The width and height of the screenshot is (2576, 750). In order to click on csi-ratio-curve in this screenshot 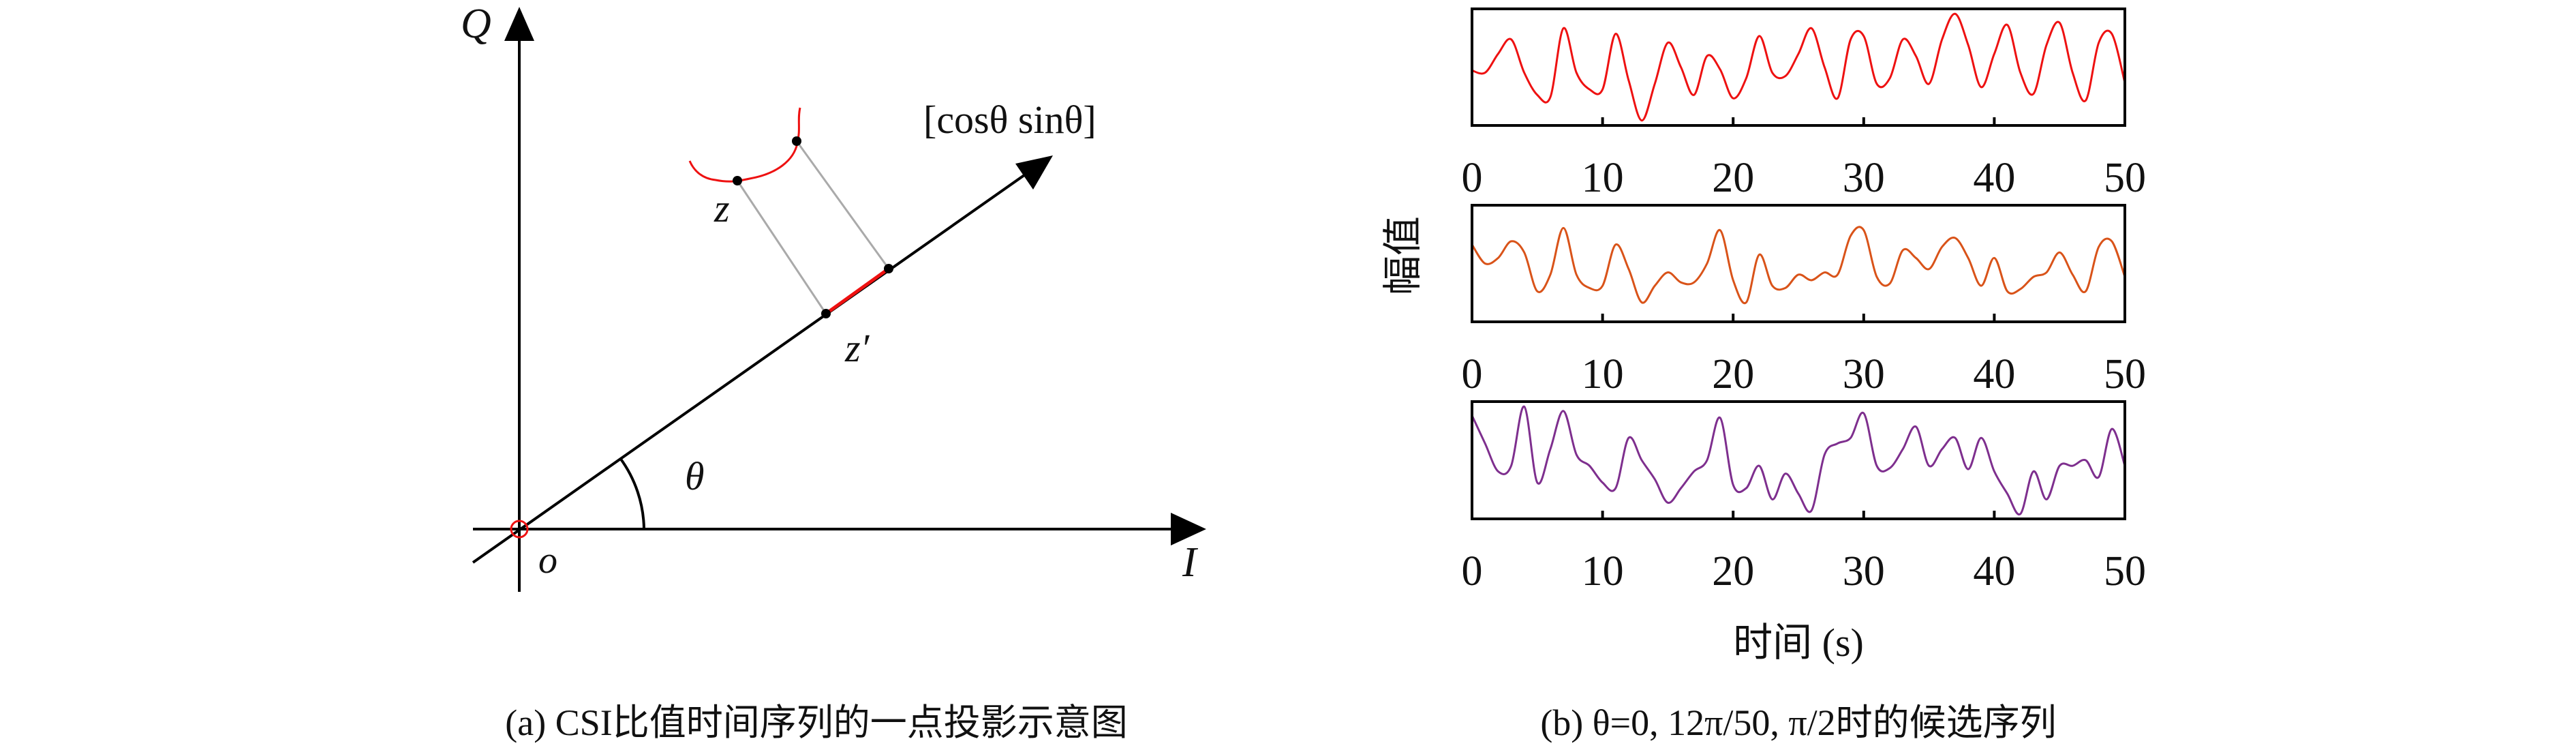, I will do `click(744, 145)`.